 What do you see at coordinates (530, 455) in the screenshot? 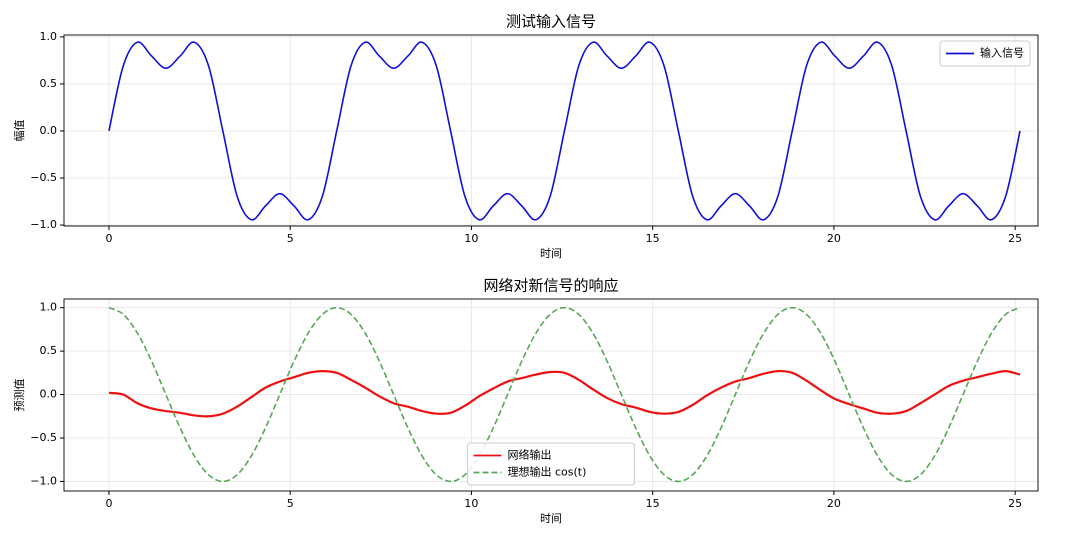
I see `legend-label: 网络输出` at bounding box center [530, 455].